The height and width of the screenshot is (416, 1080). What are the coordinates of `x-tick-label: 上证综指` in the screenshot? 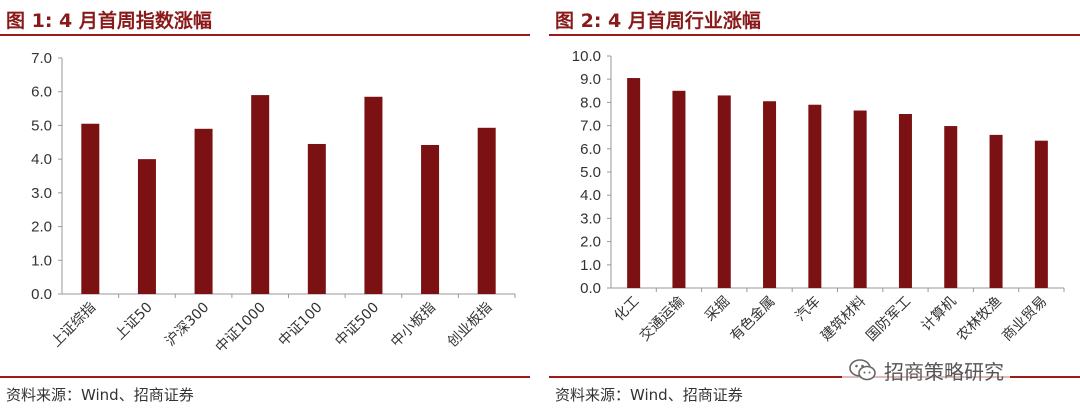 It's located at (73, 325).